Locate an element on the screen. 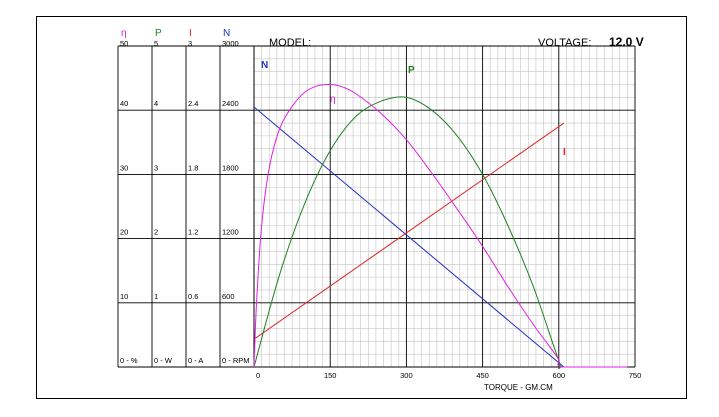 The width and height of the screenshot is (719, 417). axis-tick-label-P: 4 is located at coordinates (156, 103).